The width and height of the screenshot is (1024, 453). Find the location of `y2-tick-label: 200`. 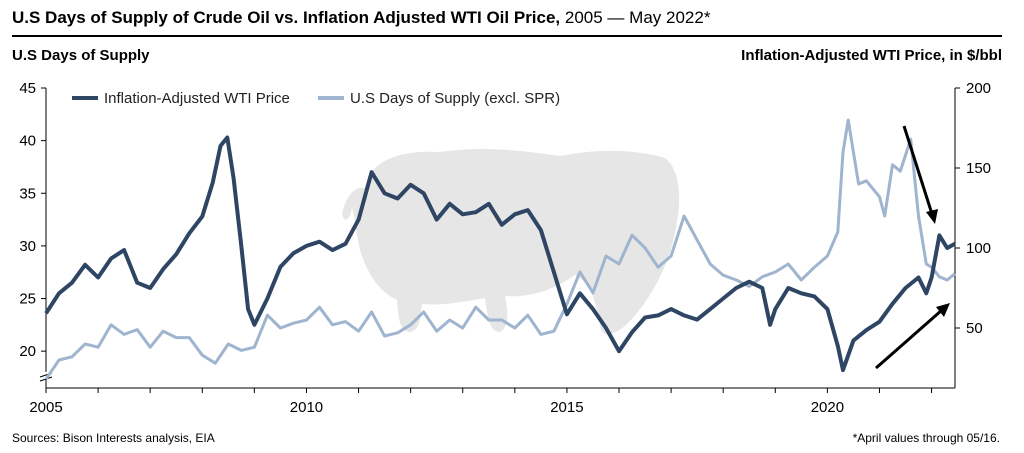

y2-tick-label: 200 is located at coordinates (978, 88).